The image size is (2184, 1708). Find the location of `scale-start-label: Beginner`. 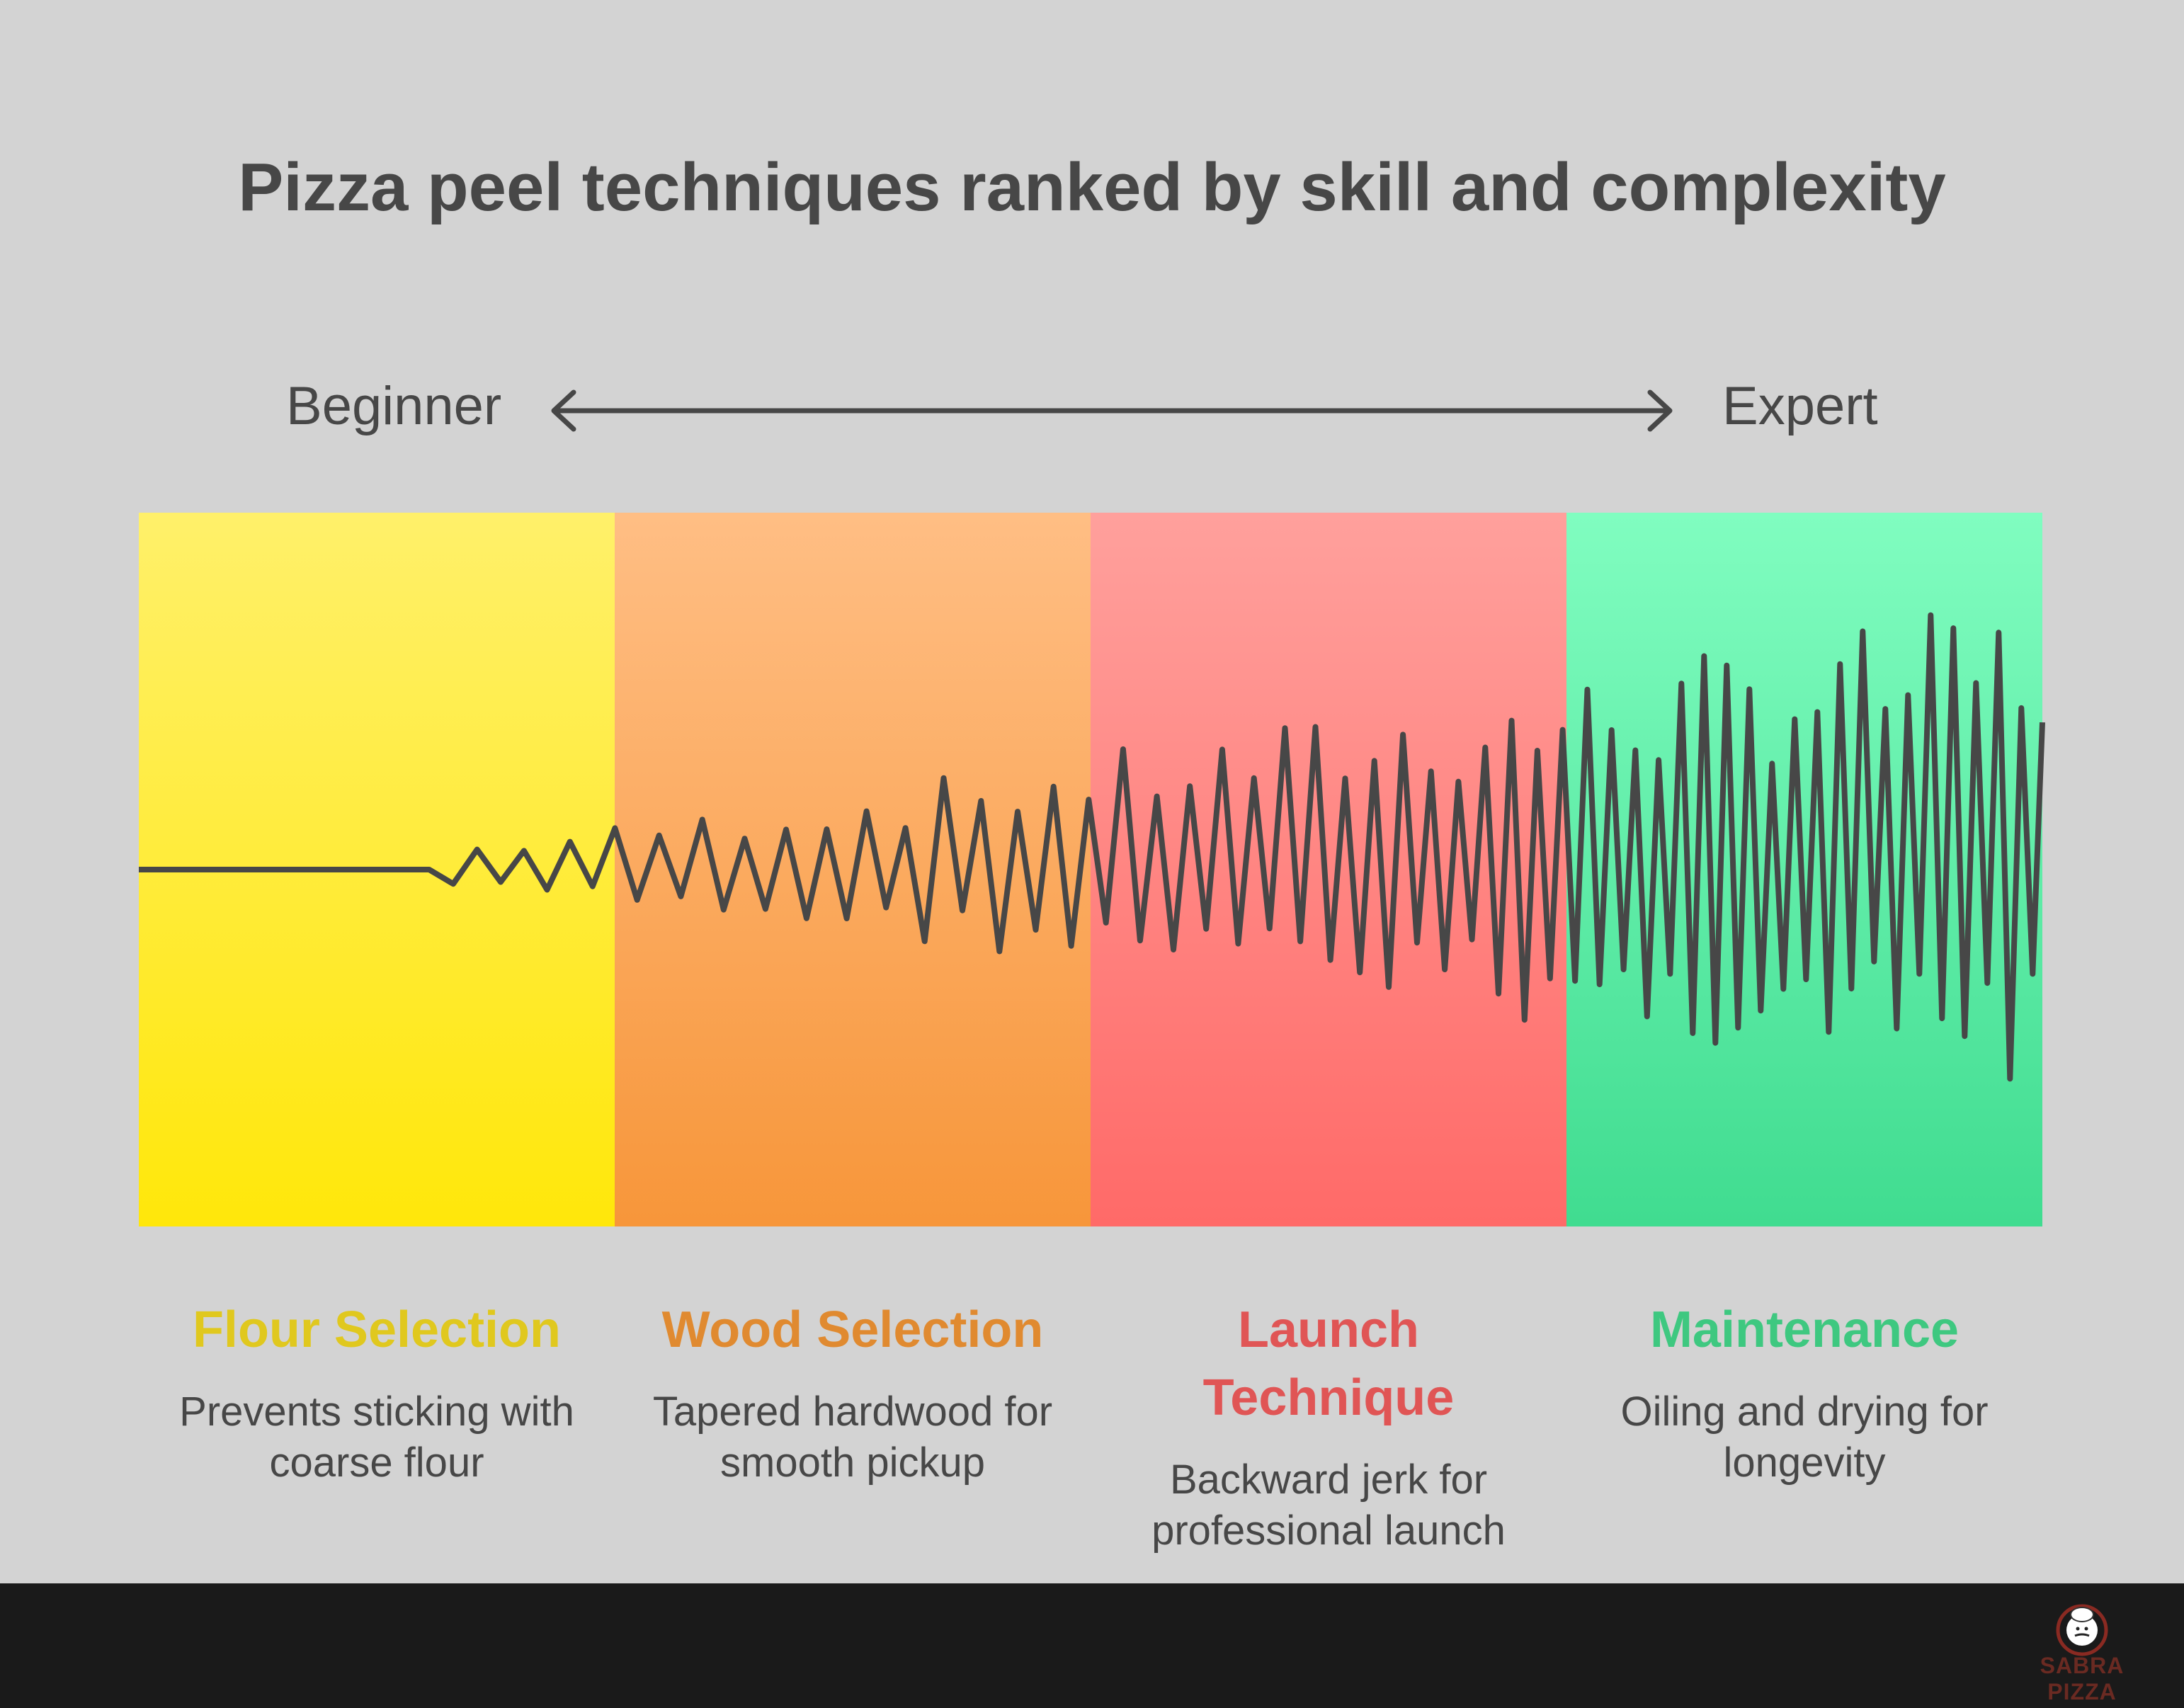

scale-start-label: Beginner is located at coordinates (394, 406).